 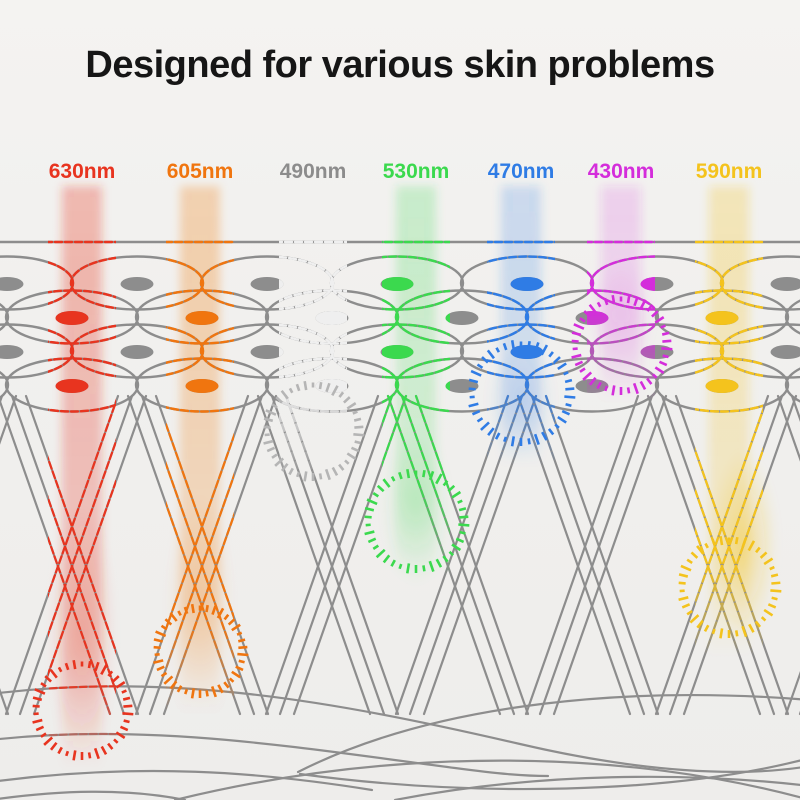 I want to click on penetration-circle-530nm, so click(x=417, y=521).